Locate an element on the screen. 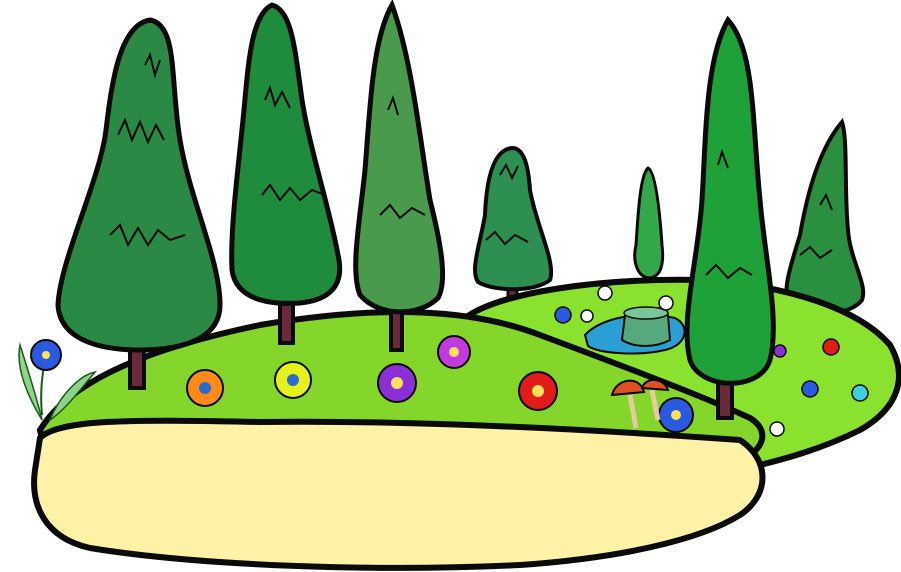 The image size is (901, 572). tree-tiny is located at coordinates (649, 228).